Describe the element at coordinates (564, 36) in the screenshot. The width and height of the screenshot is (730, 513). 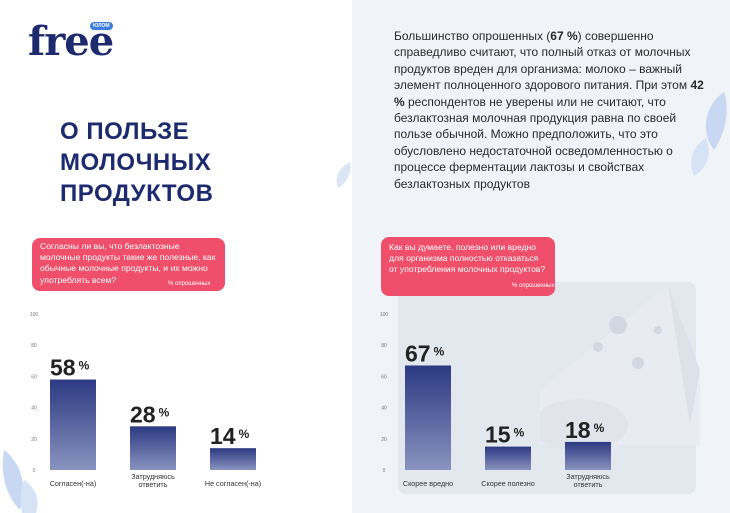
I see `intro-highlight: 67 %` at that location.